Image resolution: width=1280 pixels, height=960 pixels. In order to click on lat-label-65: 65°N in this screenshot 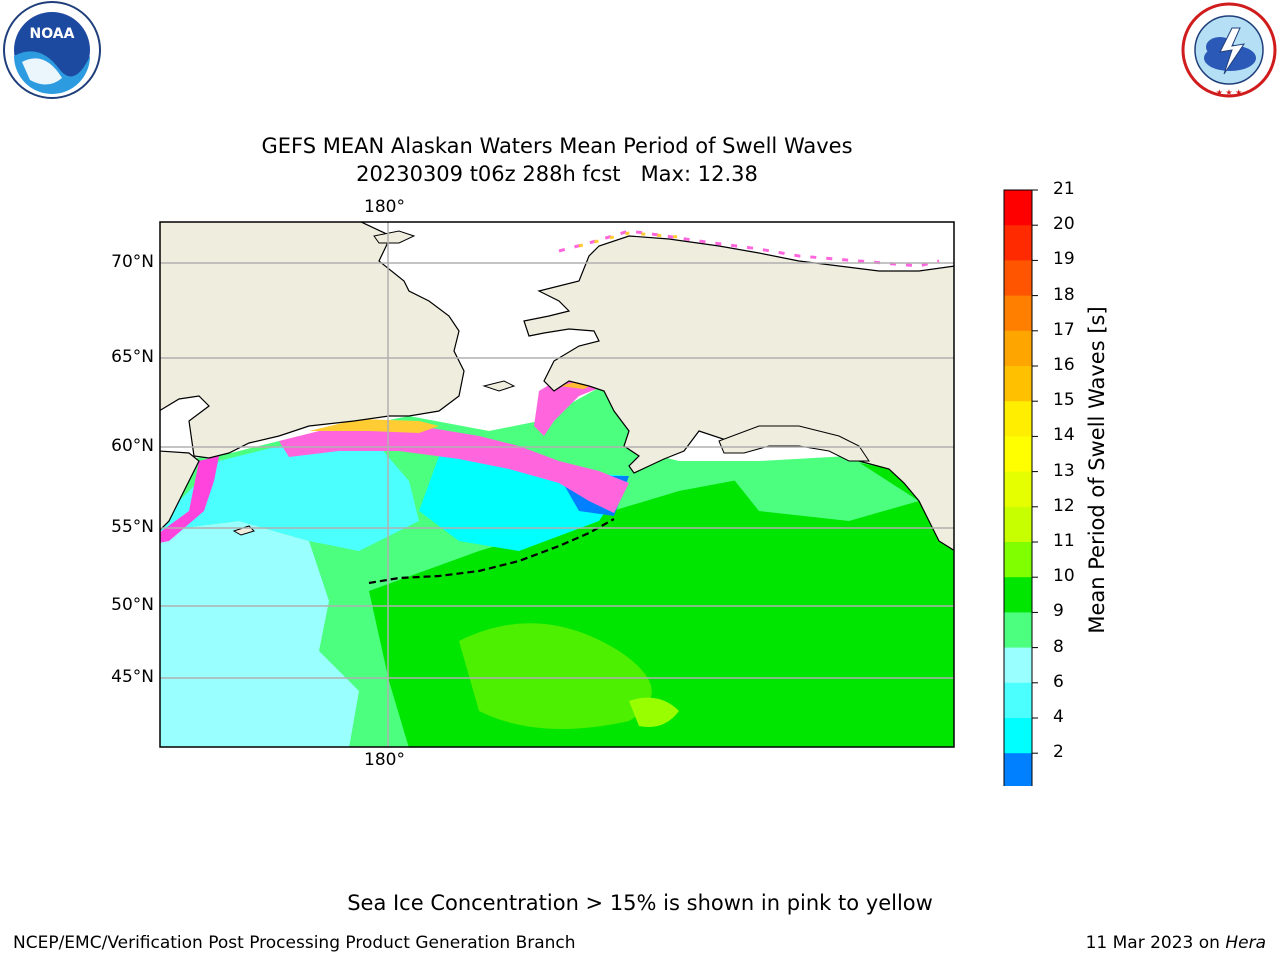, I will do `click(132, 357)`.